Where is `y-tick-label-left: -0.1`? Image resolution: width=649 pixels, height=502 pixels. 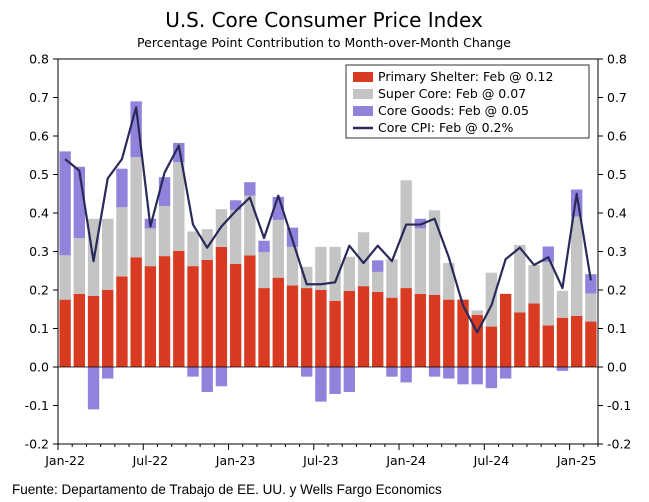 y-tick-label-left: -0.1 is located at coordinates (37, 405).